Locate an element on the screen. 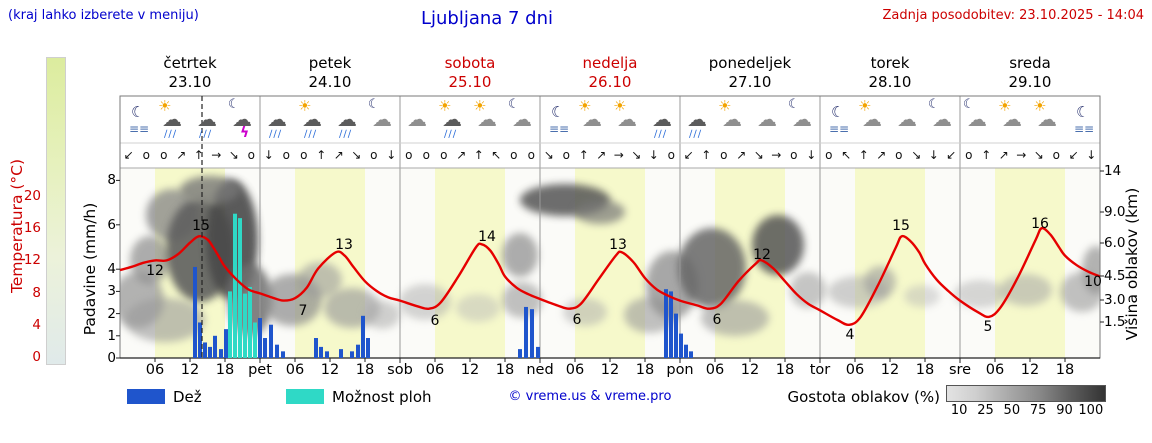 This screenshot has height=443, width=1152. temp-value-label: 15 is located at coordinates (901, 226).